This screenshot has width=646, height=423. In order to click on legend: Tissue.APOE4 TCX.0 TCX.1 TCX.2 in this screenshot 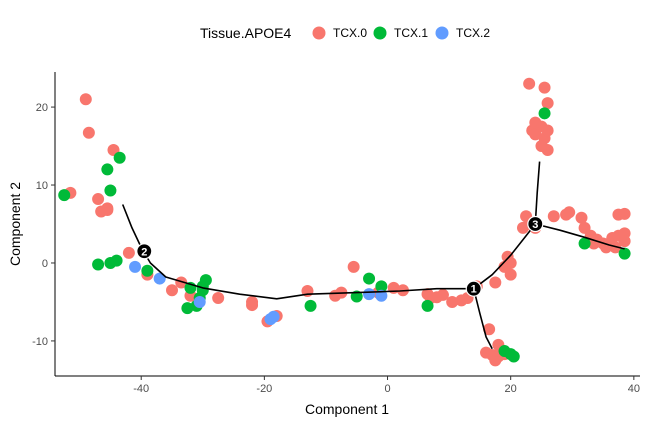, I will do `click(345, 33)`.